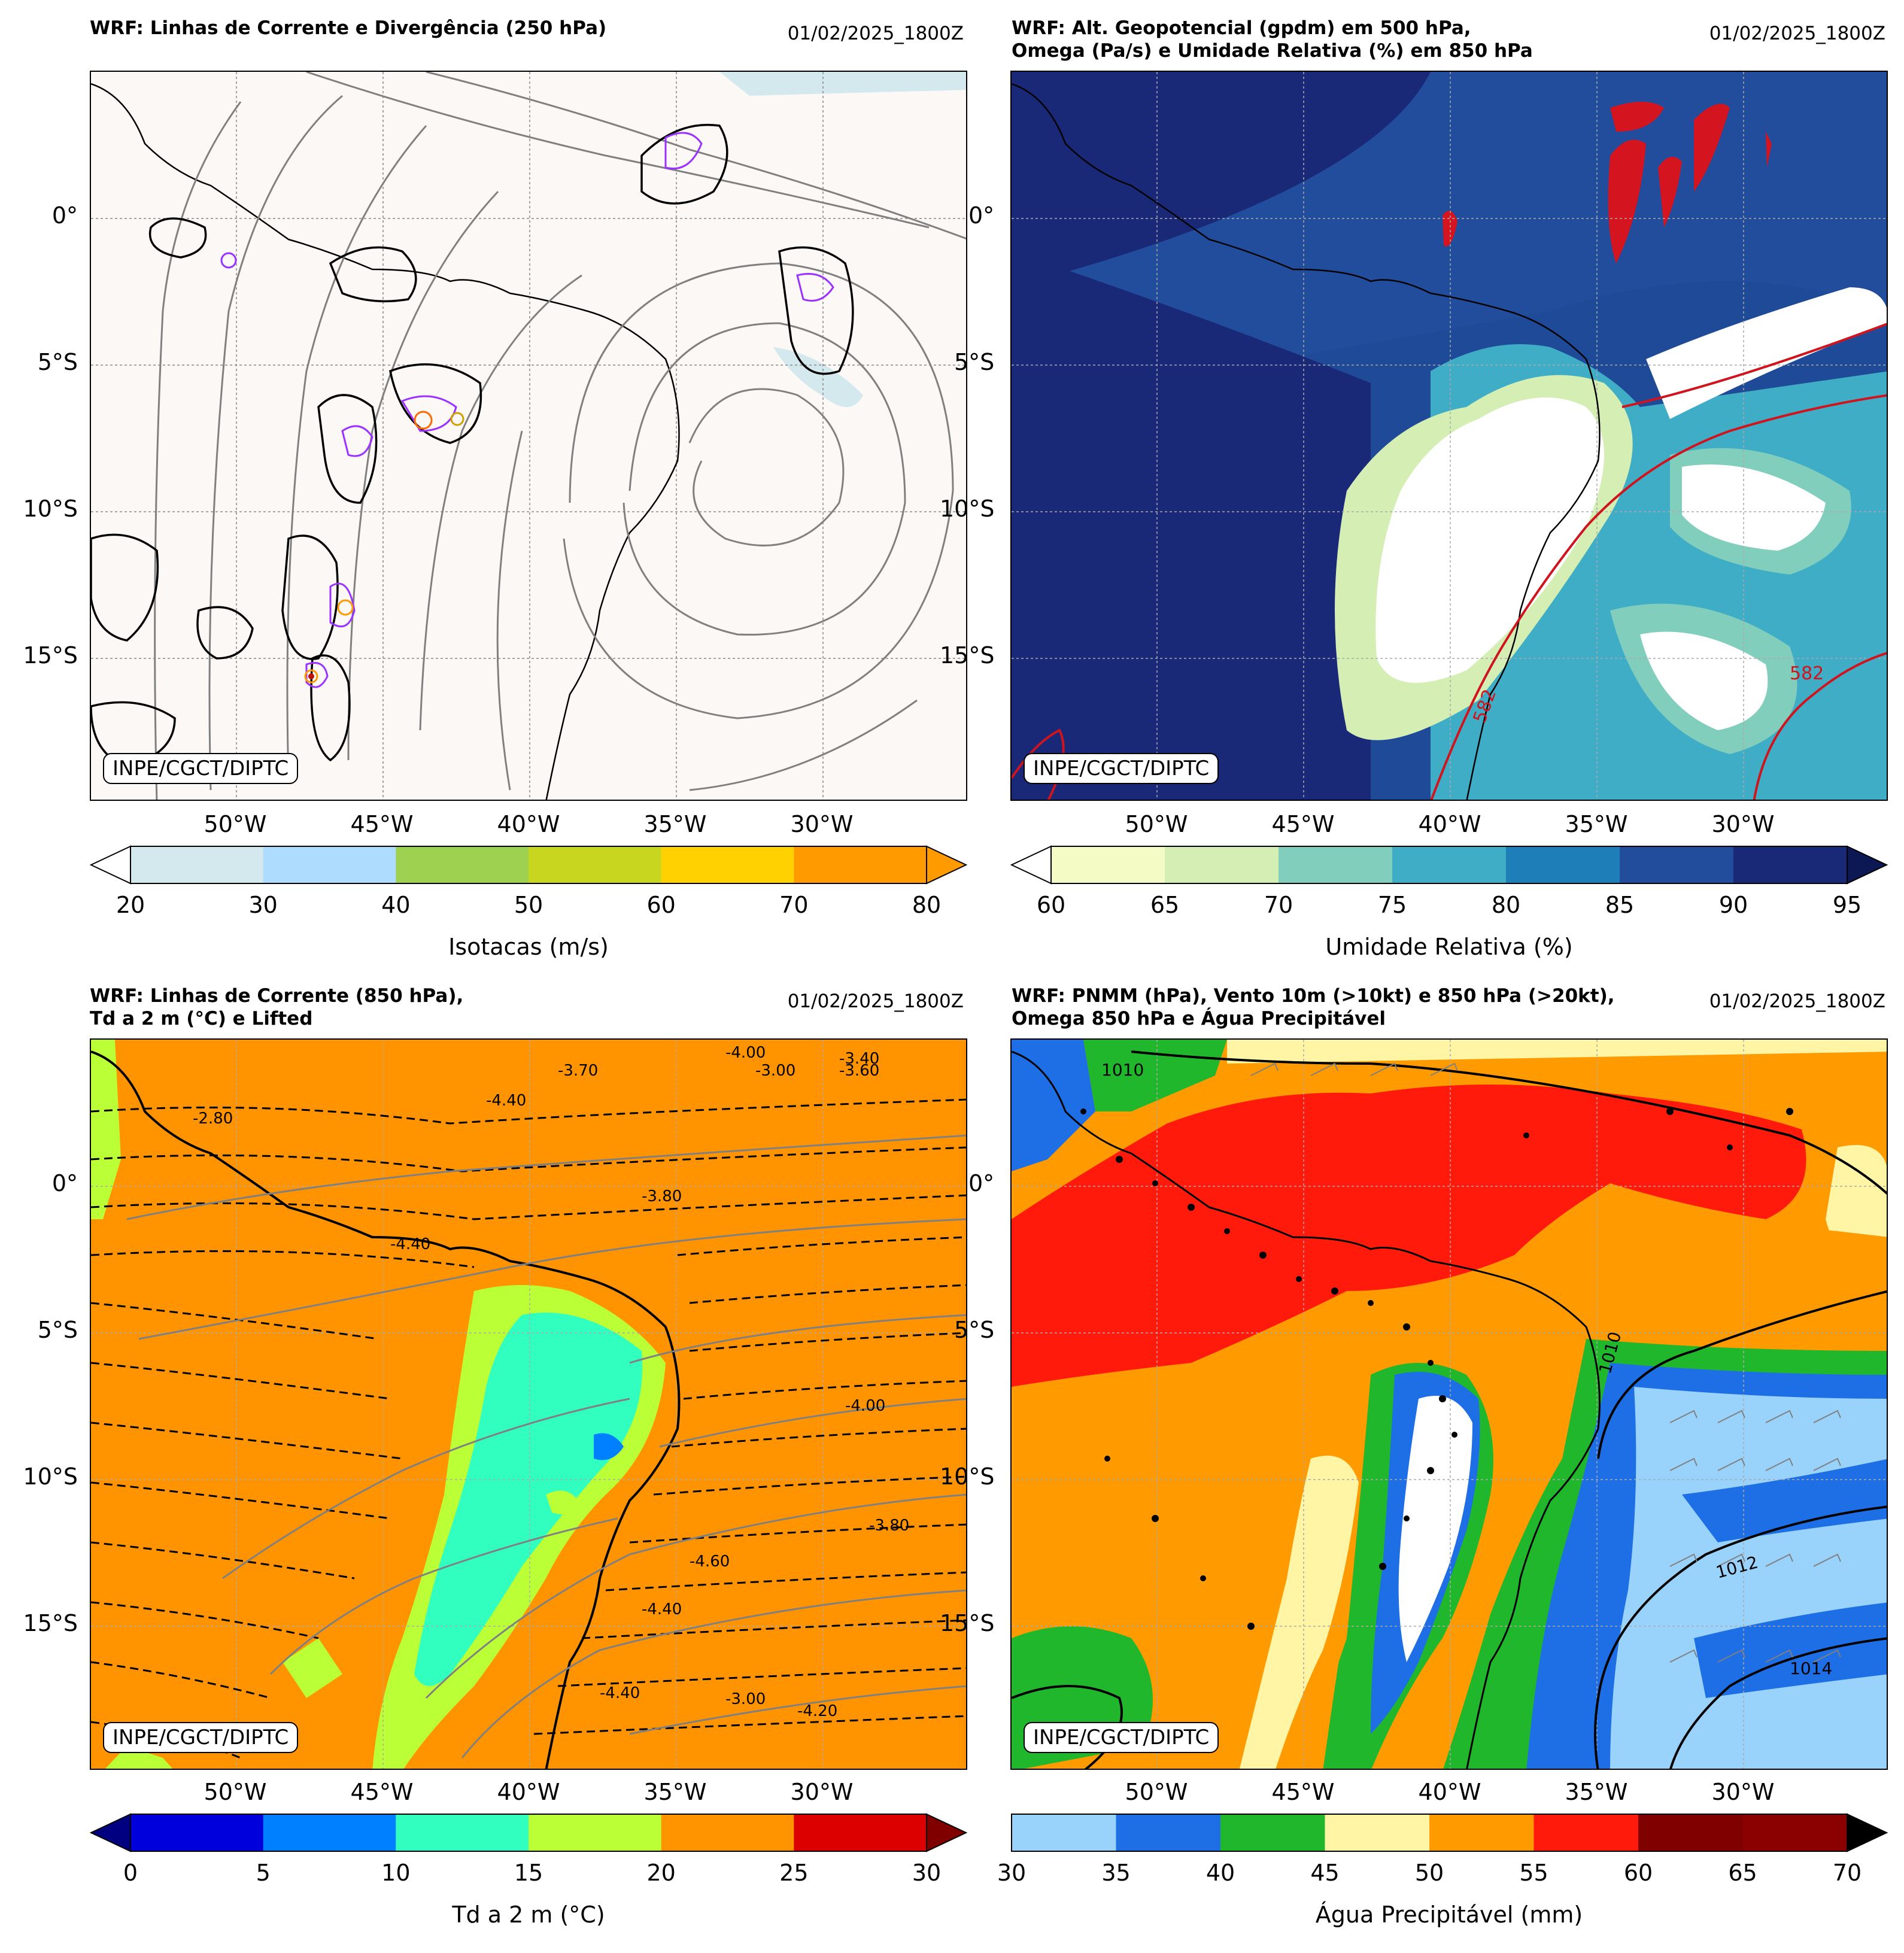  Describe the element at coordinates (386, 441) in the screenshot. I see `coastline` at that location.